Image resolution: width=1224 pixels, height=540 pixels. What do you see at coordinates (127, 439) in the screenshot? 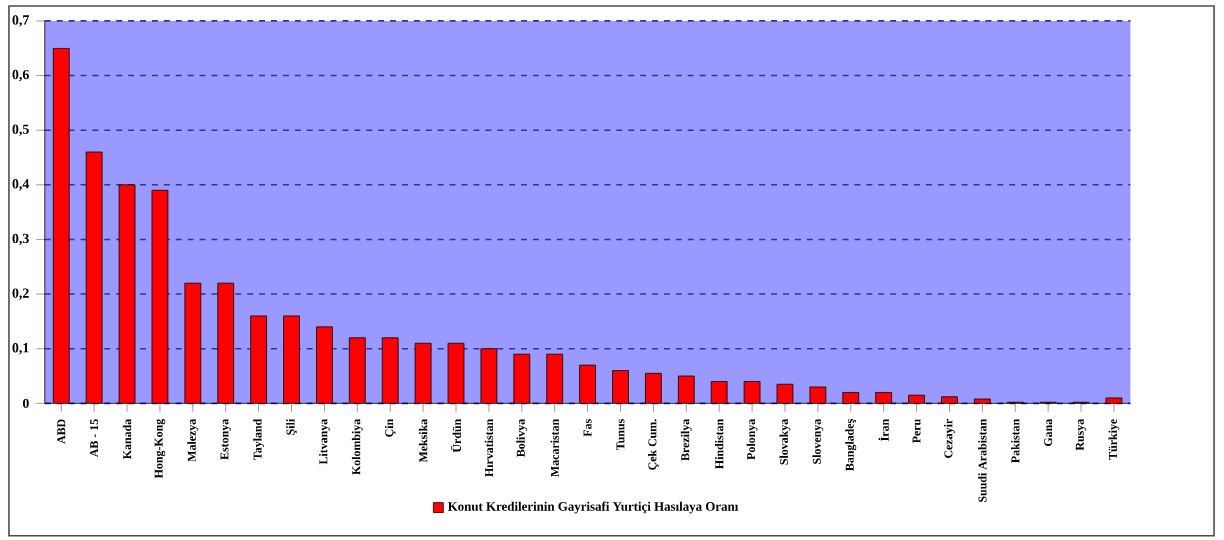
I see `x-tick-label: Kanada` at bounding box center [127, 439].